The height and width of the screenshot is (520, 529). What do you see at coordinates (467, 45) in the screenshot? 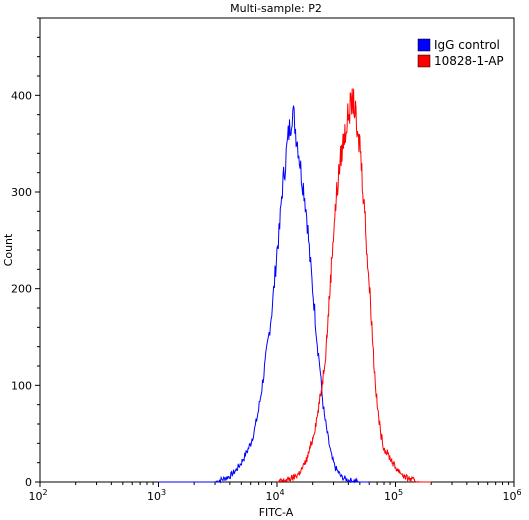
I see `legend-label-igg-control: IgG control` at bounding box center [467, 45].